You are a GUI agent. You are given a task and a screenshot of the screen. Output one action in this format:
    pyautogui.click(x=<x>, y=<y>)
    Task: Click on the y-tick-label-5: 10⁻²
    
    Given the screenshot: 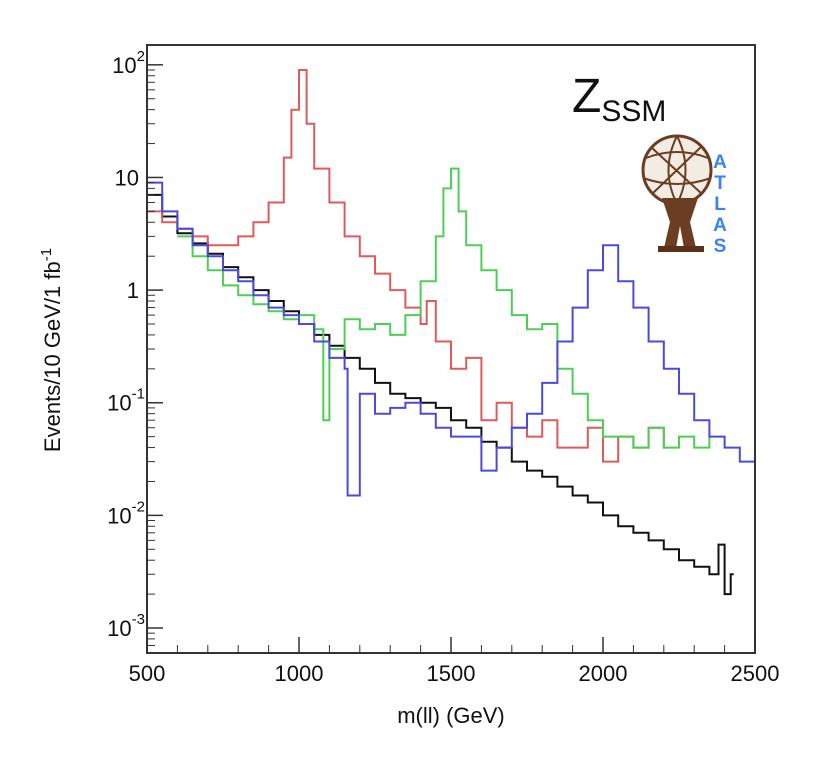 What is the action you would take?
    pyautogui.click(x=126, y=513)
    